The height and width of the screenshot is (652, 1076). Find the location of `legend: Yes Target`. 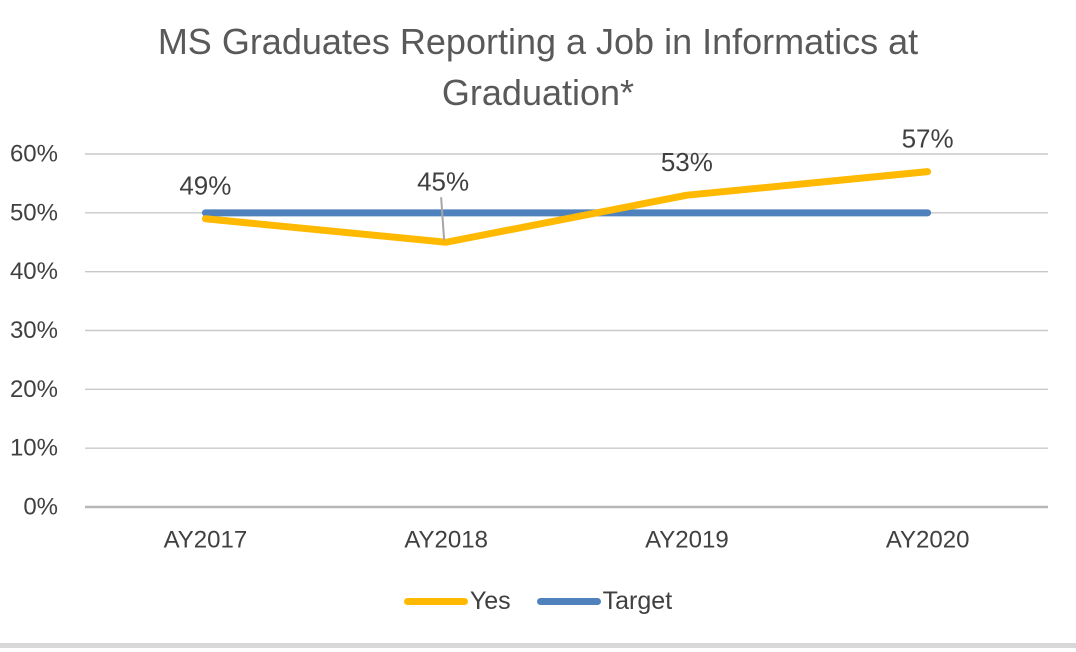

legend: Yes Target is located at coordinates (538, 601).